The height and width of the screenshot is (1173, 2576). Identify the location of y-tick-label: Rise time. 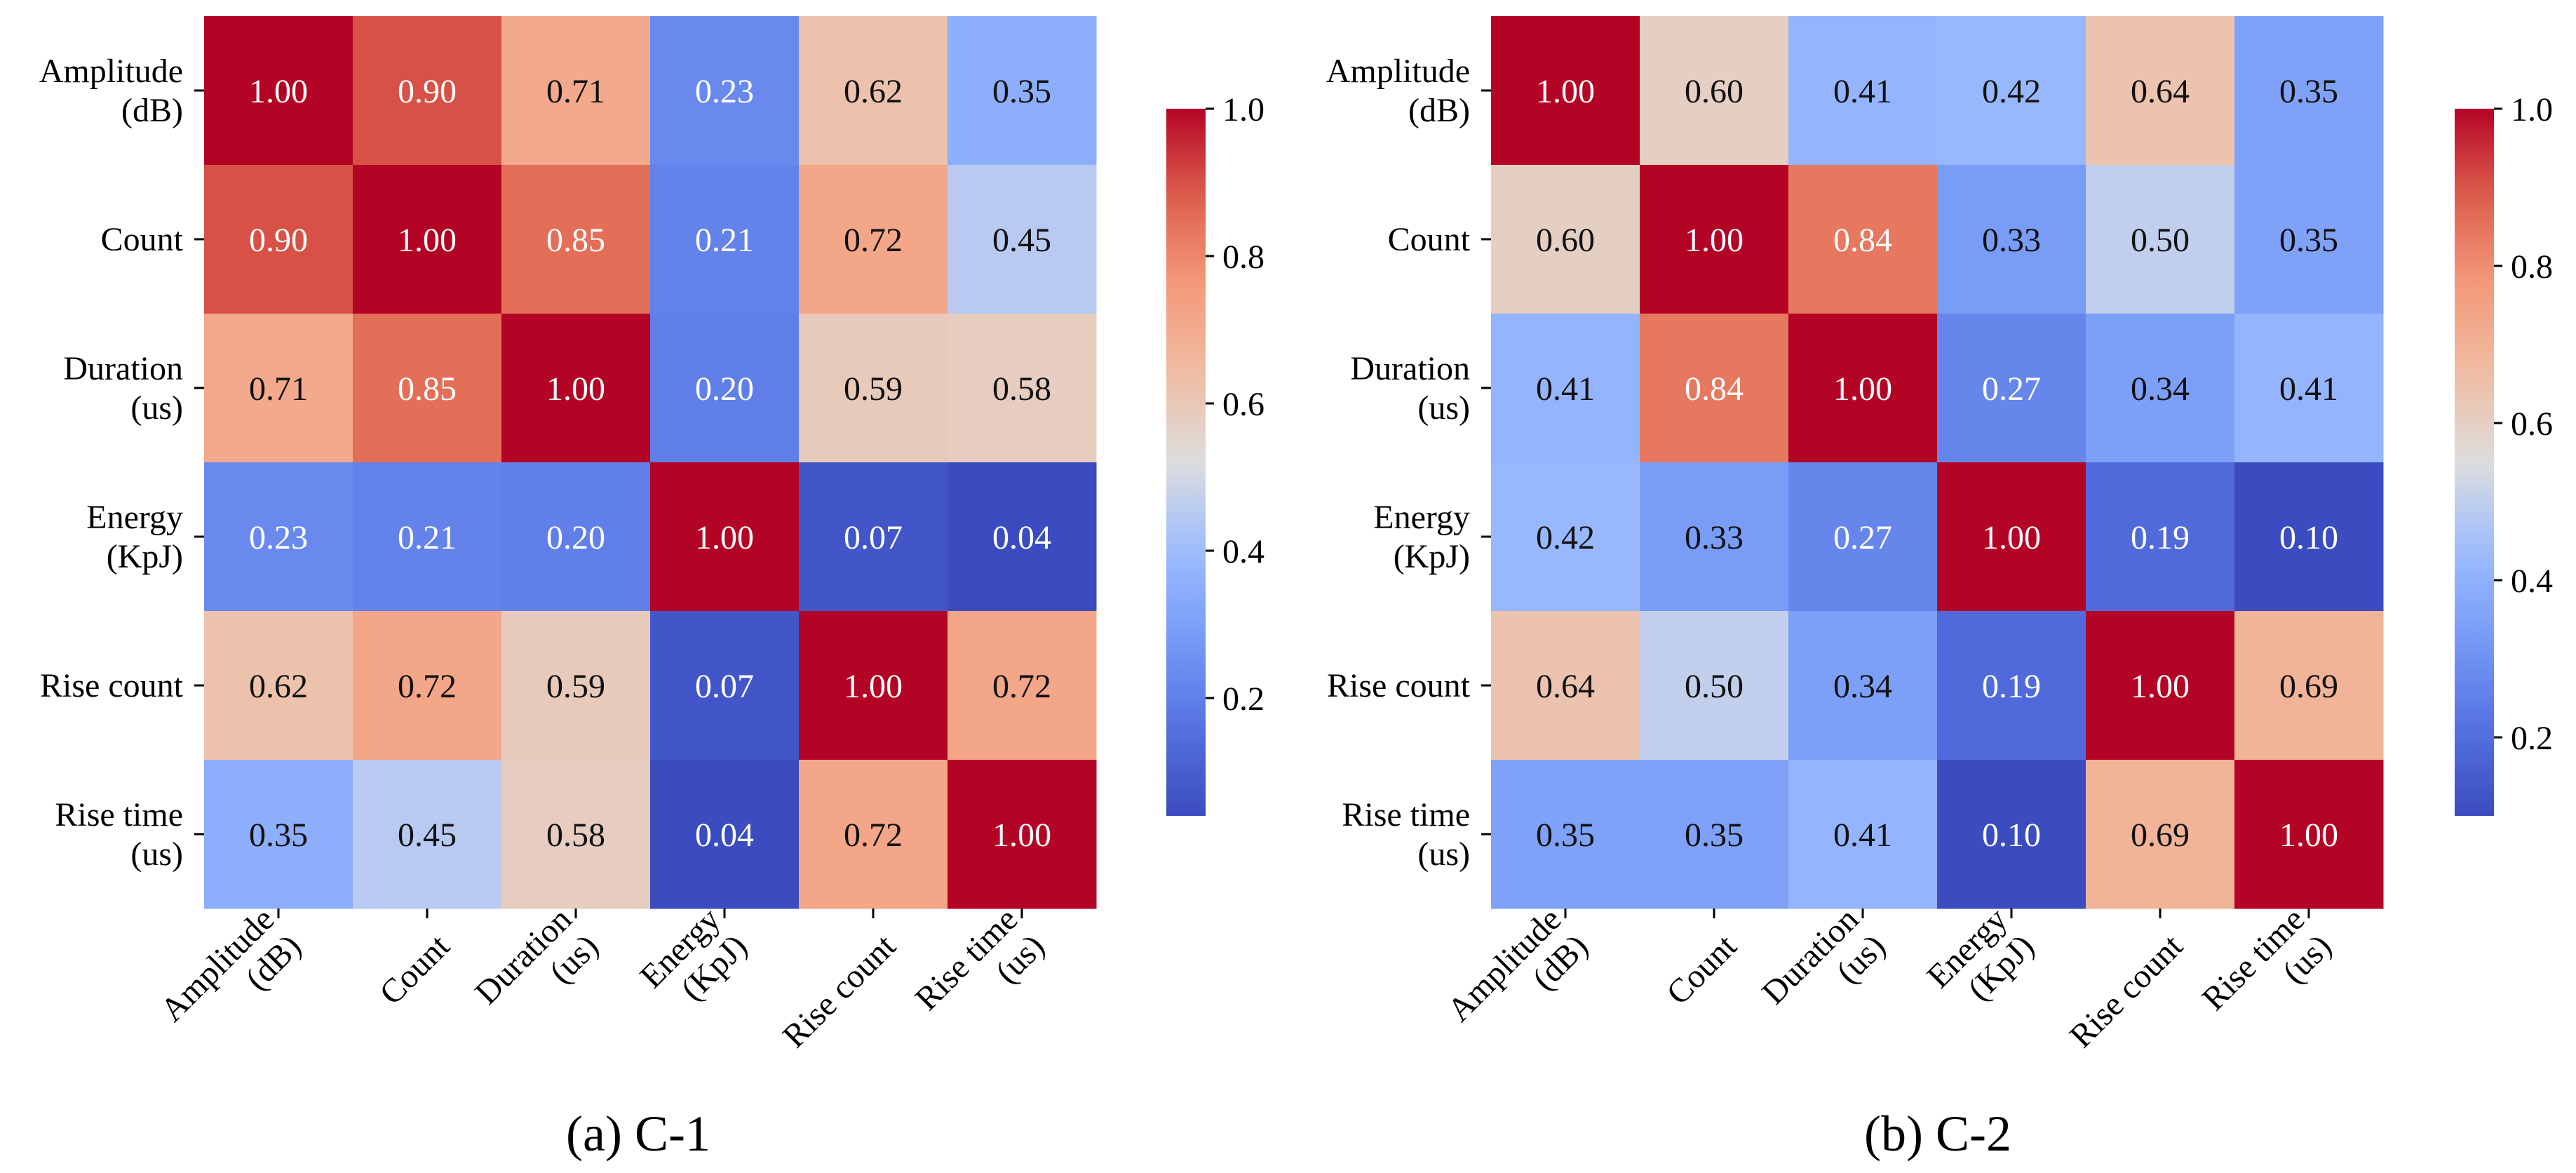
(1406, 814).